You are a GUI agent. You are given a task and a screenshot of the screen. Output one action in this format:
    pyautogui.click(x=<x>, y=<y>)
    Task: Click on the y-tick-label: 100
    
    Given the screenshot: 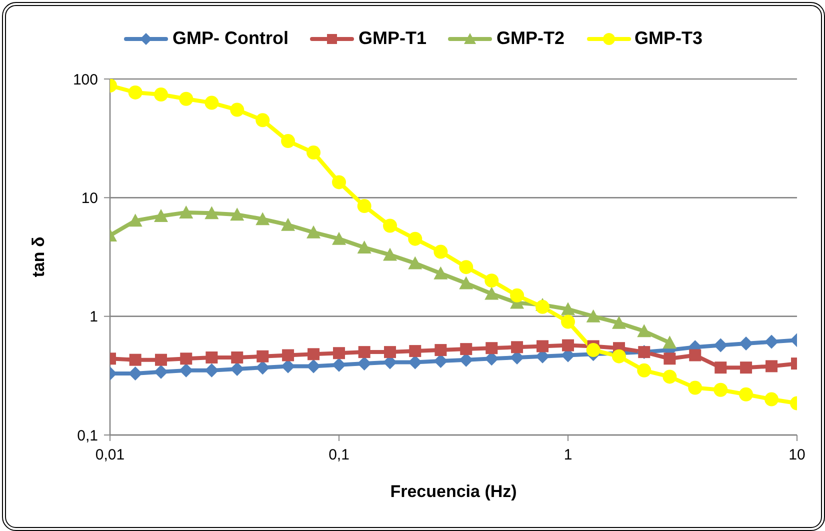 What is the action you would take?
    pyautogui.click(x=85, y=79)
    